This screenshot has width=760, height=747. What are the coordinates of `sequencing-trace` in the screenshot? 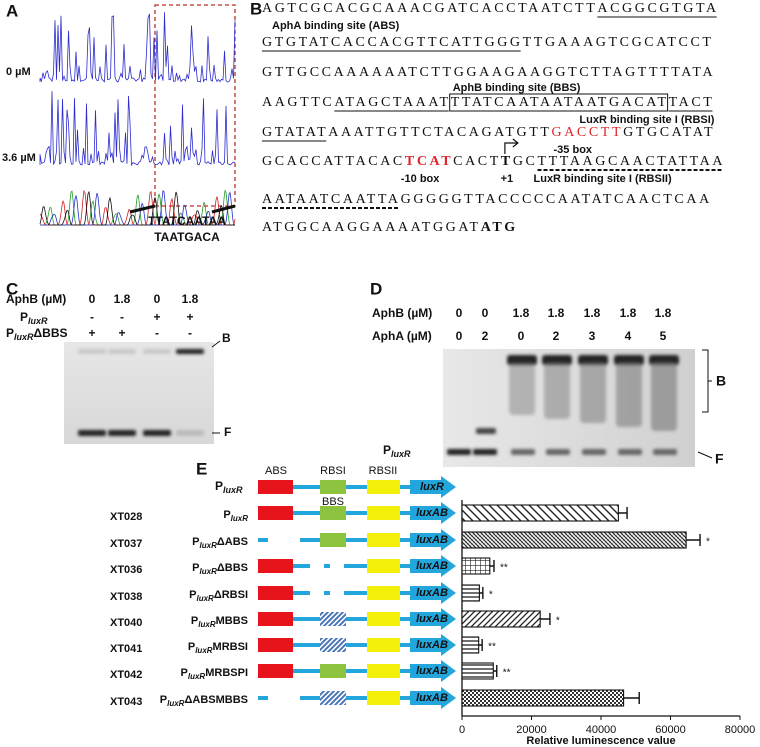 It's located at (138, 207).